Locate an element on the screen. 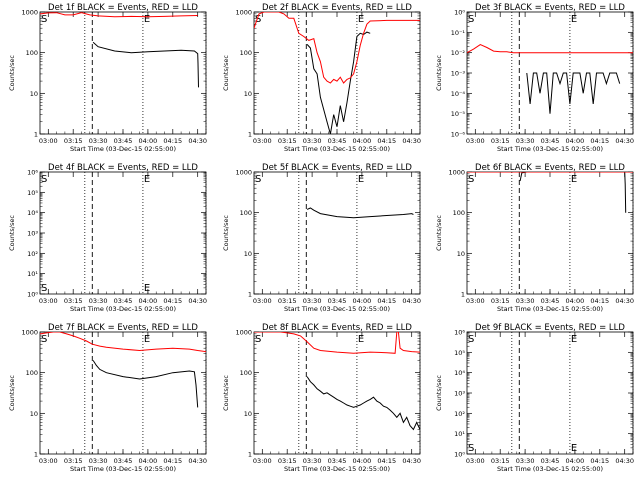 Image resolution: width=640 pixels, height=484 pixels. panel-title: Det 2f BLACK = Events, RED = LLD is located at coordinates (337, 8).